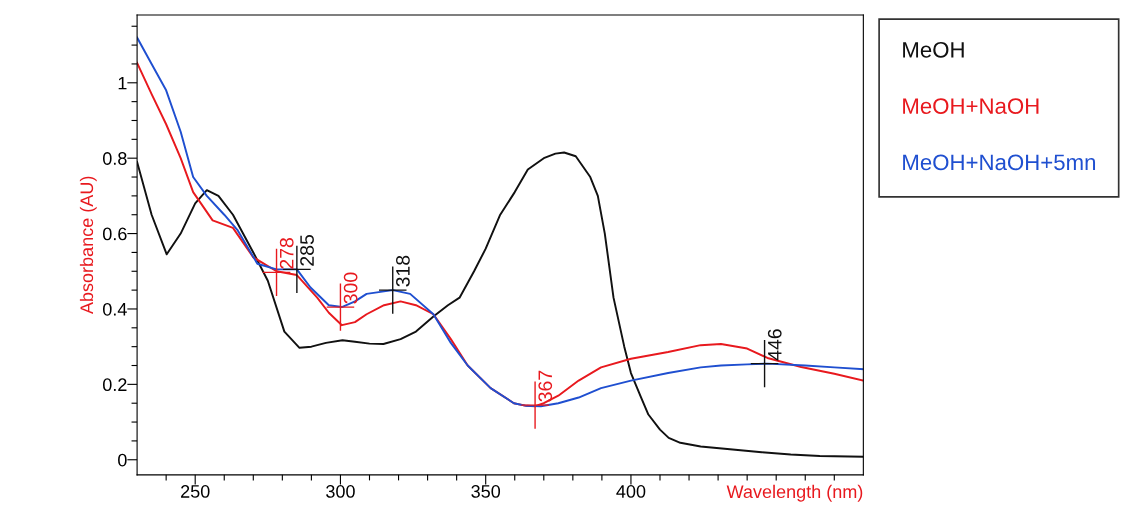 Image resolution: width=1133 pixels, height=515 pixels. Describe the element at coordinates (794, 493) in the screenshot. I see `x-axis-title: Wavelength (nm)` at that location.